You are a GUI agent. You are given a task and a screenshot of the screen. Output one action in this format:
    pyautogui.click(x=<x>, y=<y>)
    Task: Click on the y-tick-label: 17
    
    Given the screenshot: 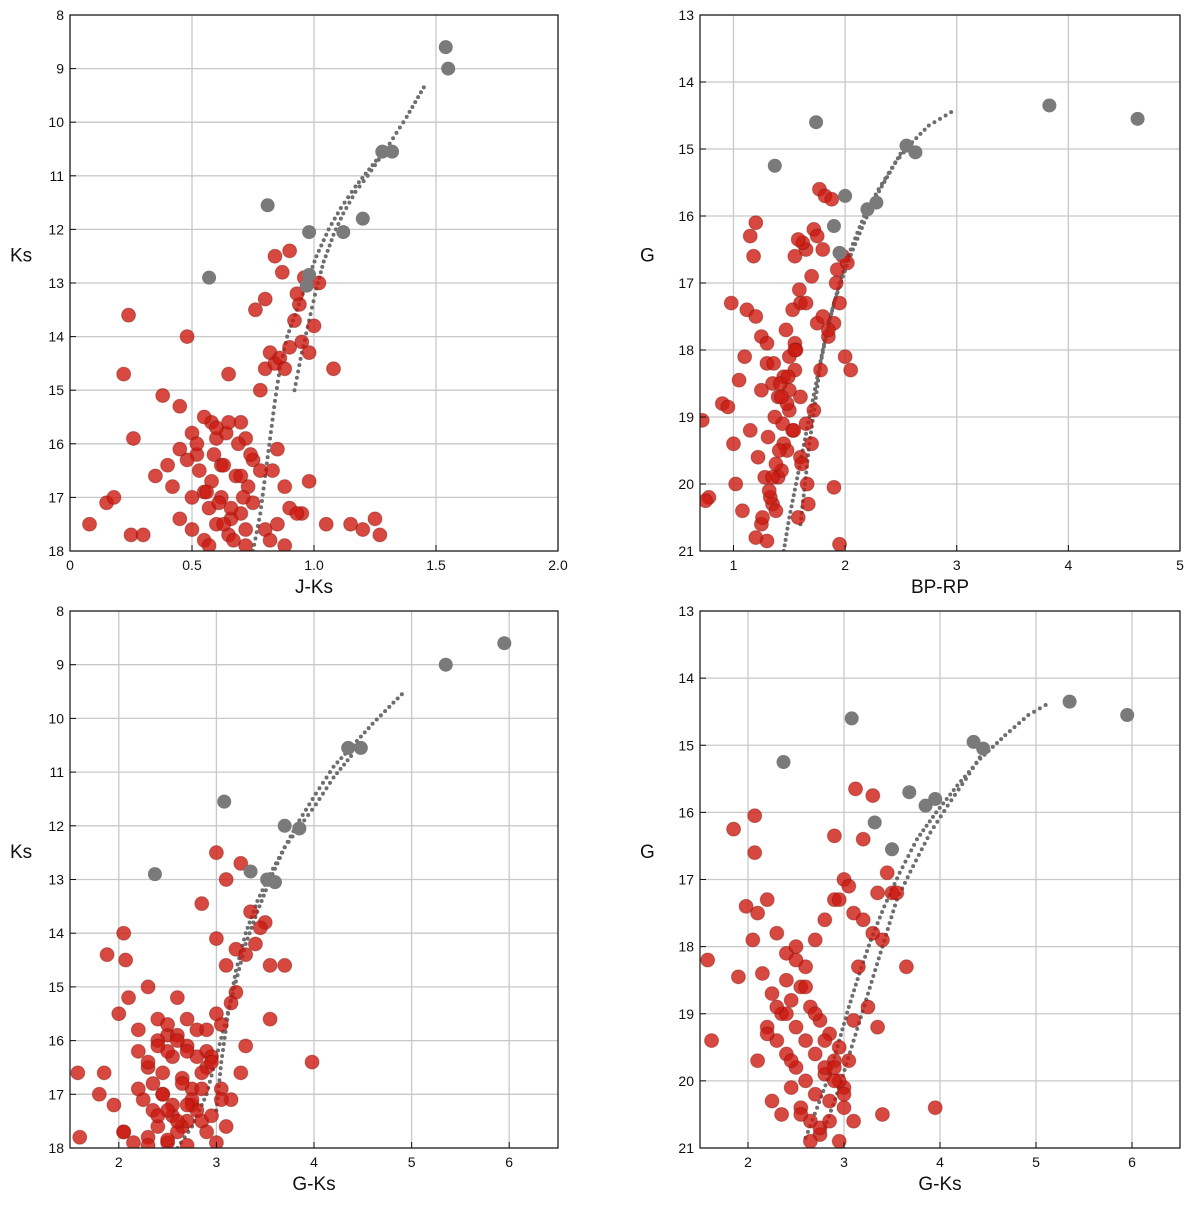 What is the action you would take?
    pyautogui.click(x=686, y=880)
    